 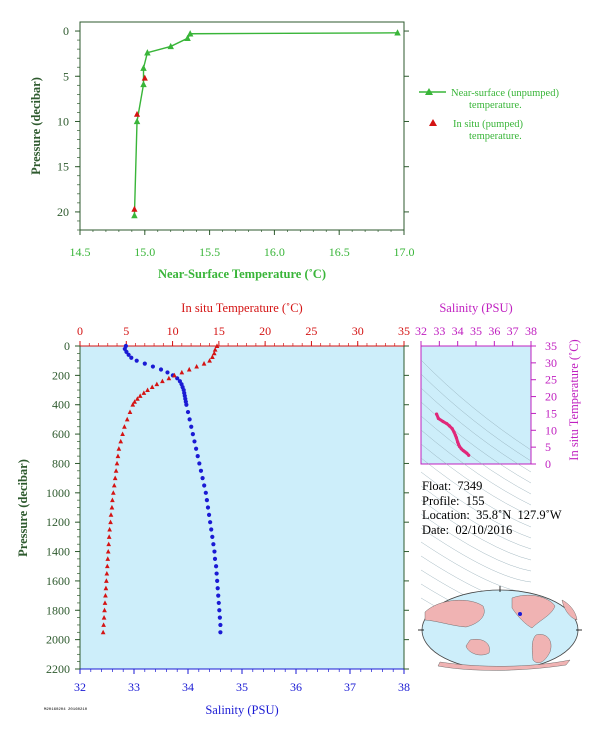 What do you see at coordinates (500, 628) in the screenshot?
I see `world-map` at bounding box center [500, 628].